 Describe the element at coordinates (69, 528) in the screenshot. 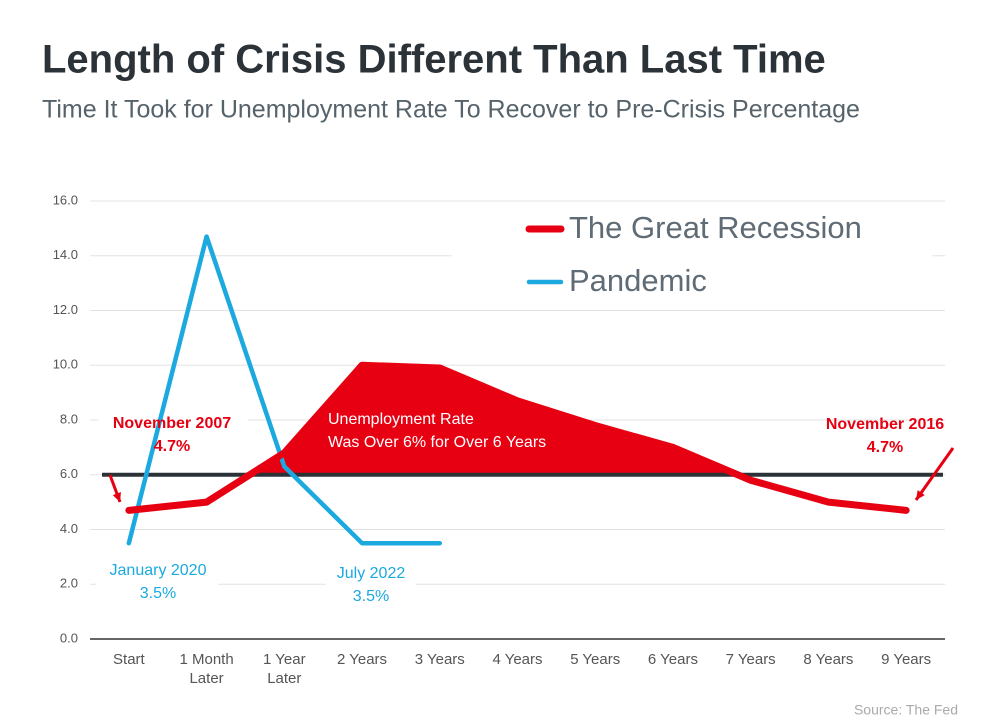

I see `y-tick-label: 4.0` at that location.